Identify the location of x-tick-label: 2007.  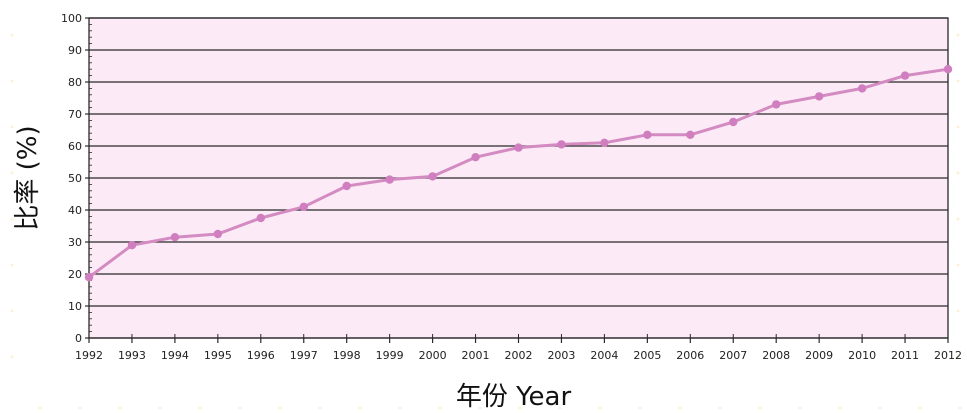
(733, 355).